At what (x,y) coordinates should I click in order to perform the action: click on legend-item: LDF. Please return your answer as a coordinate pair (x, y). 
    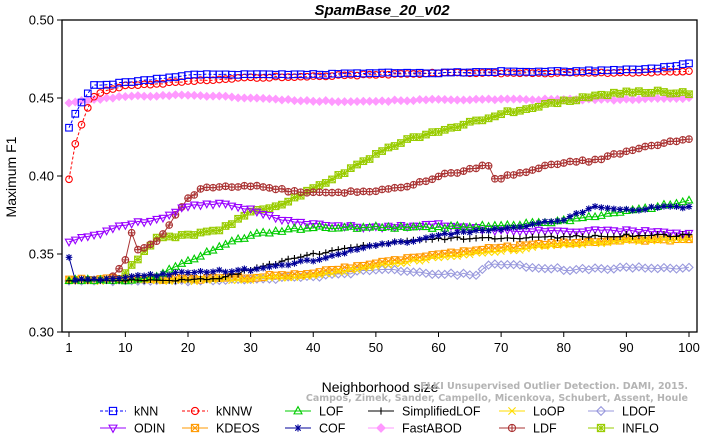
    Looking at the image, I should click on (528, 428).